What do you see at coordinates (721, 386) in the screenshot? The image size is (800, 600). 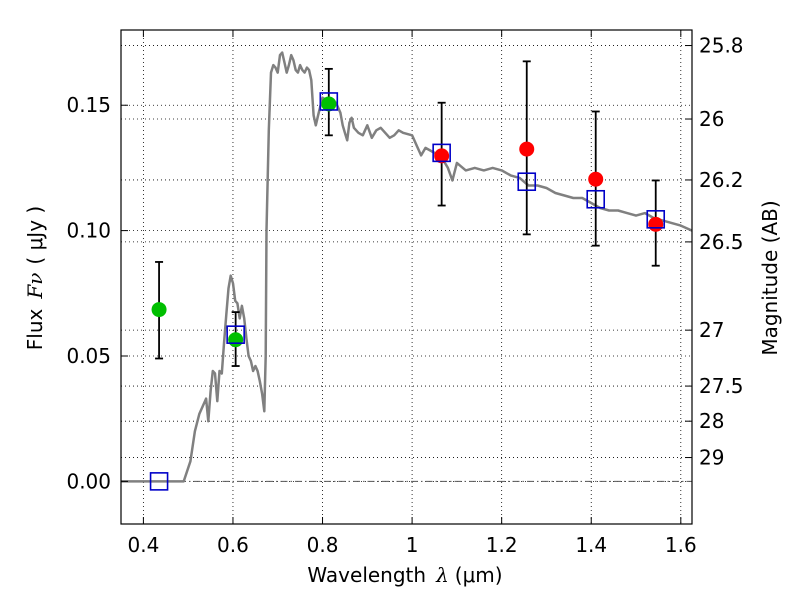 I see `y2-tick-label-5: 27.5` at bounding box center [721, 386].